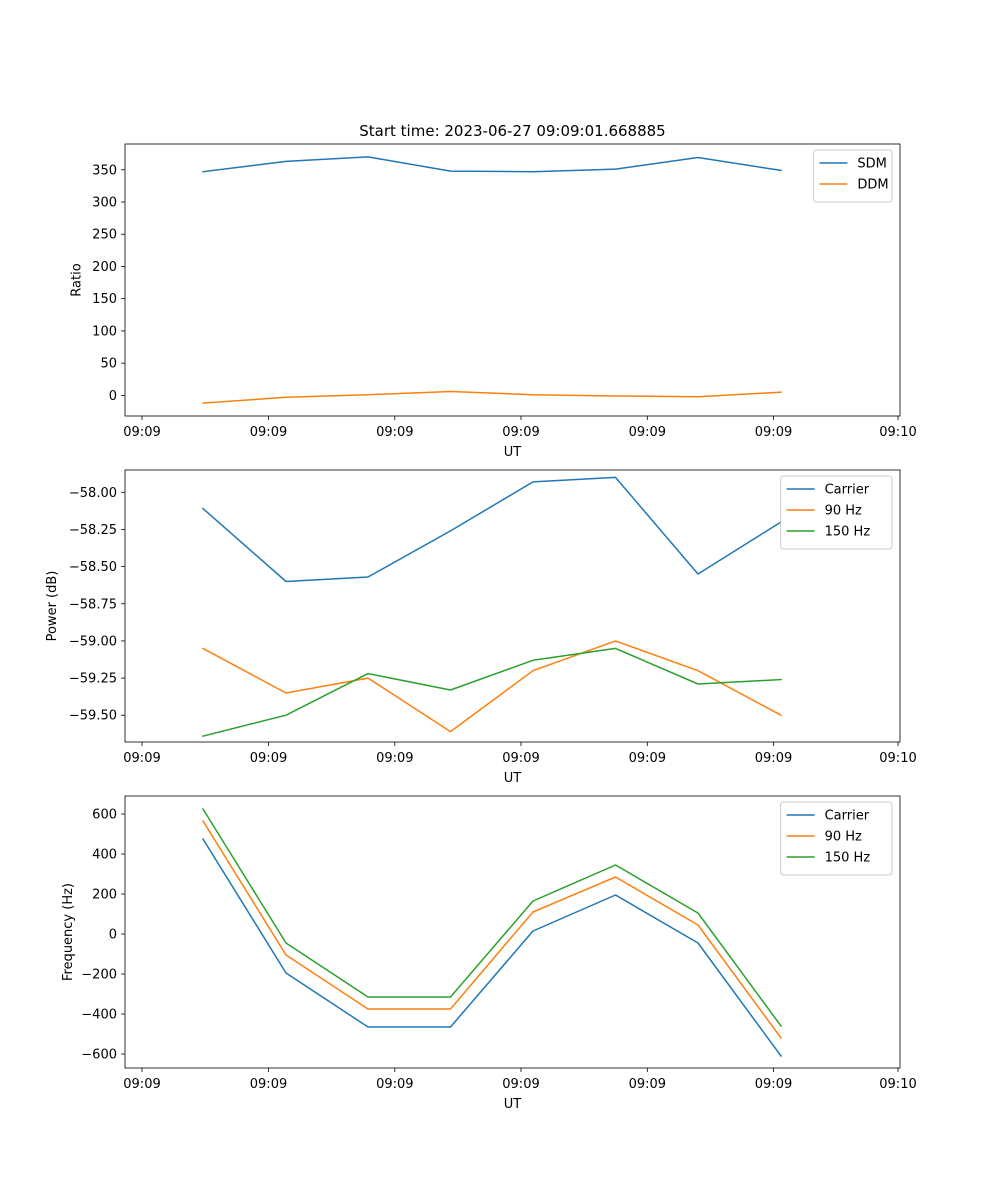 This screenshot has width=1000, height=1200. I want to click on y-axis-label: Ratio, so click(76, 279).